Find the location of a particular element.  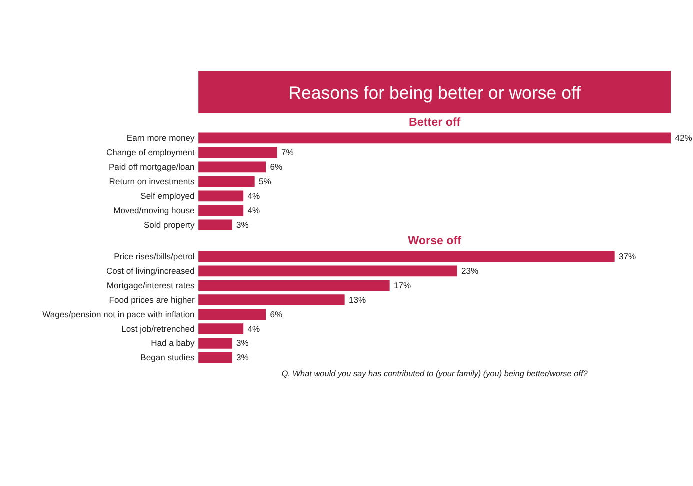

y-tick-label: Food prices are higher is located at coordinates (152, 299).